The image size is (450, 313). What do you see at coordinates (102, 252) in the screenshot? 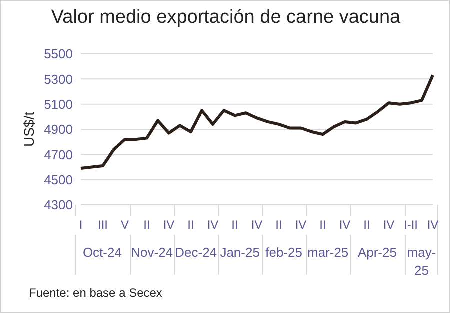
I see `text: Oct-24` at bounding box center [102, 252].